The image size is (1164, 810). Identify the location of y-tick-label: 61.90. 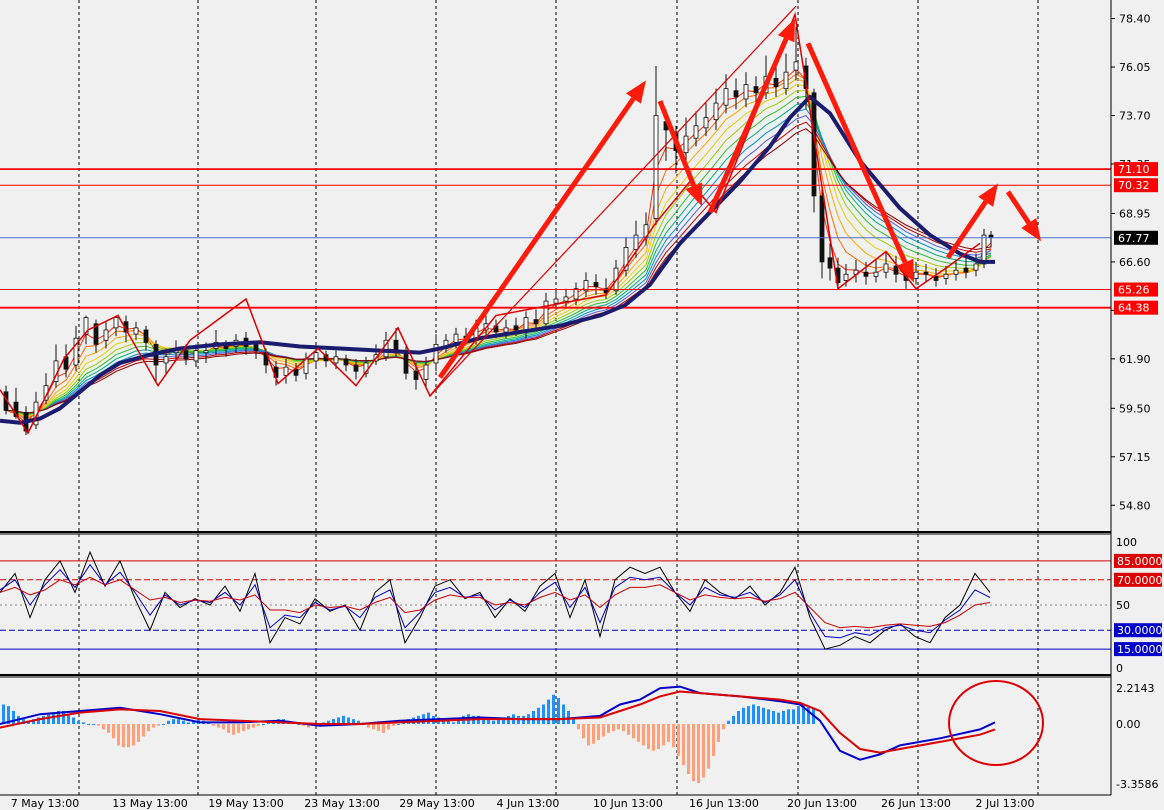
(1135, 359).